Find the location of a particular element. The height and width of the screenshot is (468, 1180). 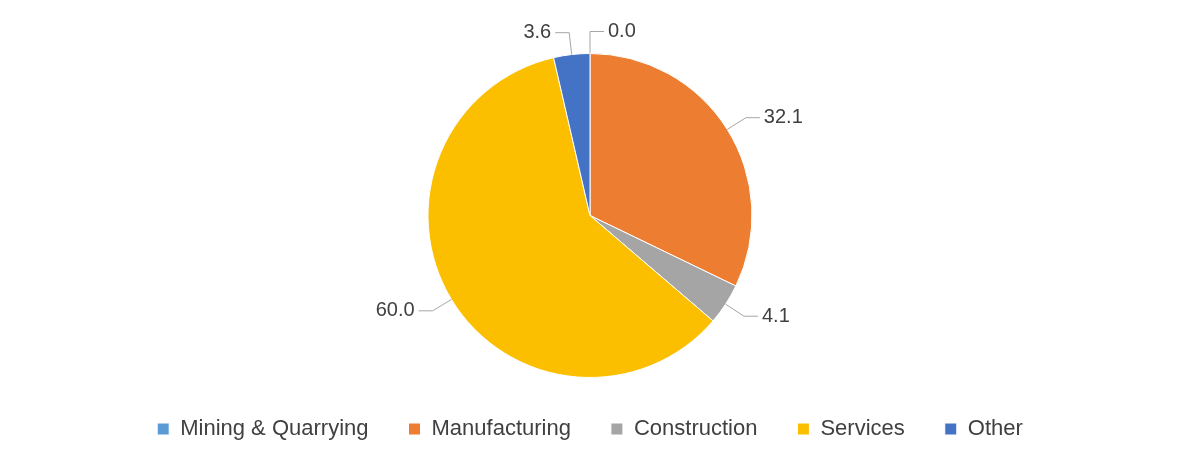

data-label: 3.6 is located at coordinates (537, 31).